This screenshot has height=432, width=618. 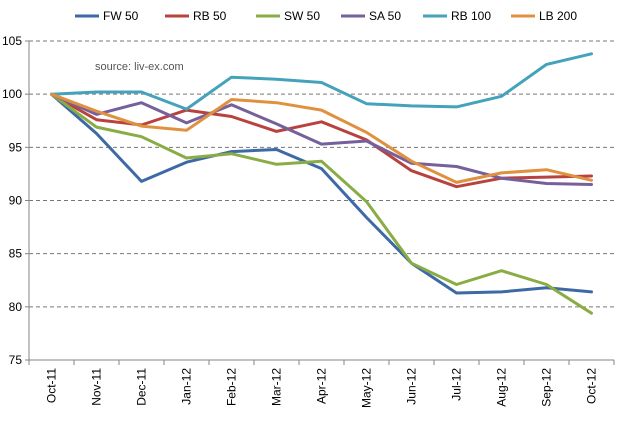 What do you see at coordinates (367, 388) in the screenshot?
I see `x-tick-label: May-12` at bounding box center [367, 388].